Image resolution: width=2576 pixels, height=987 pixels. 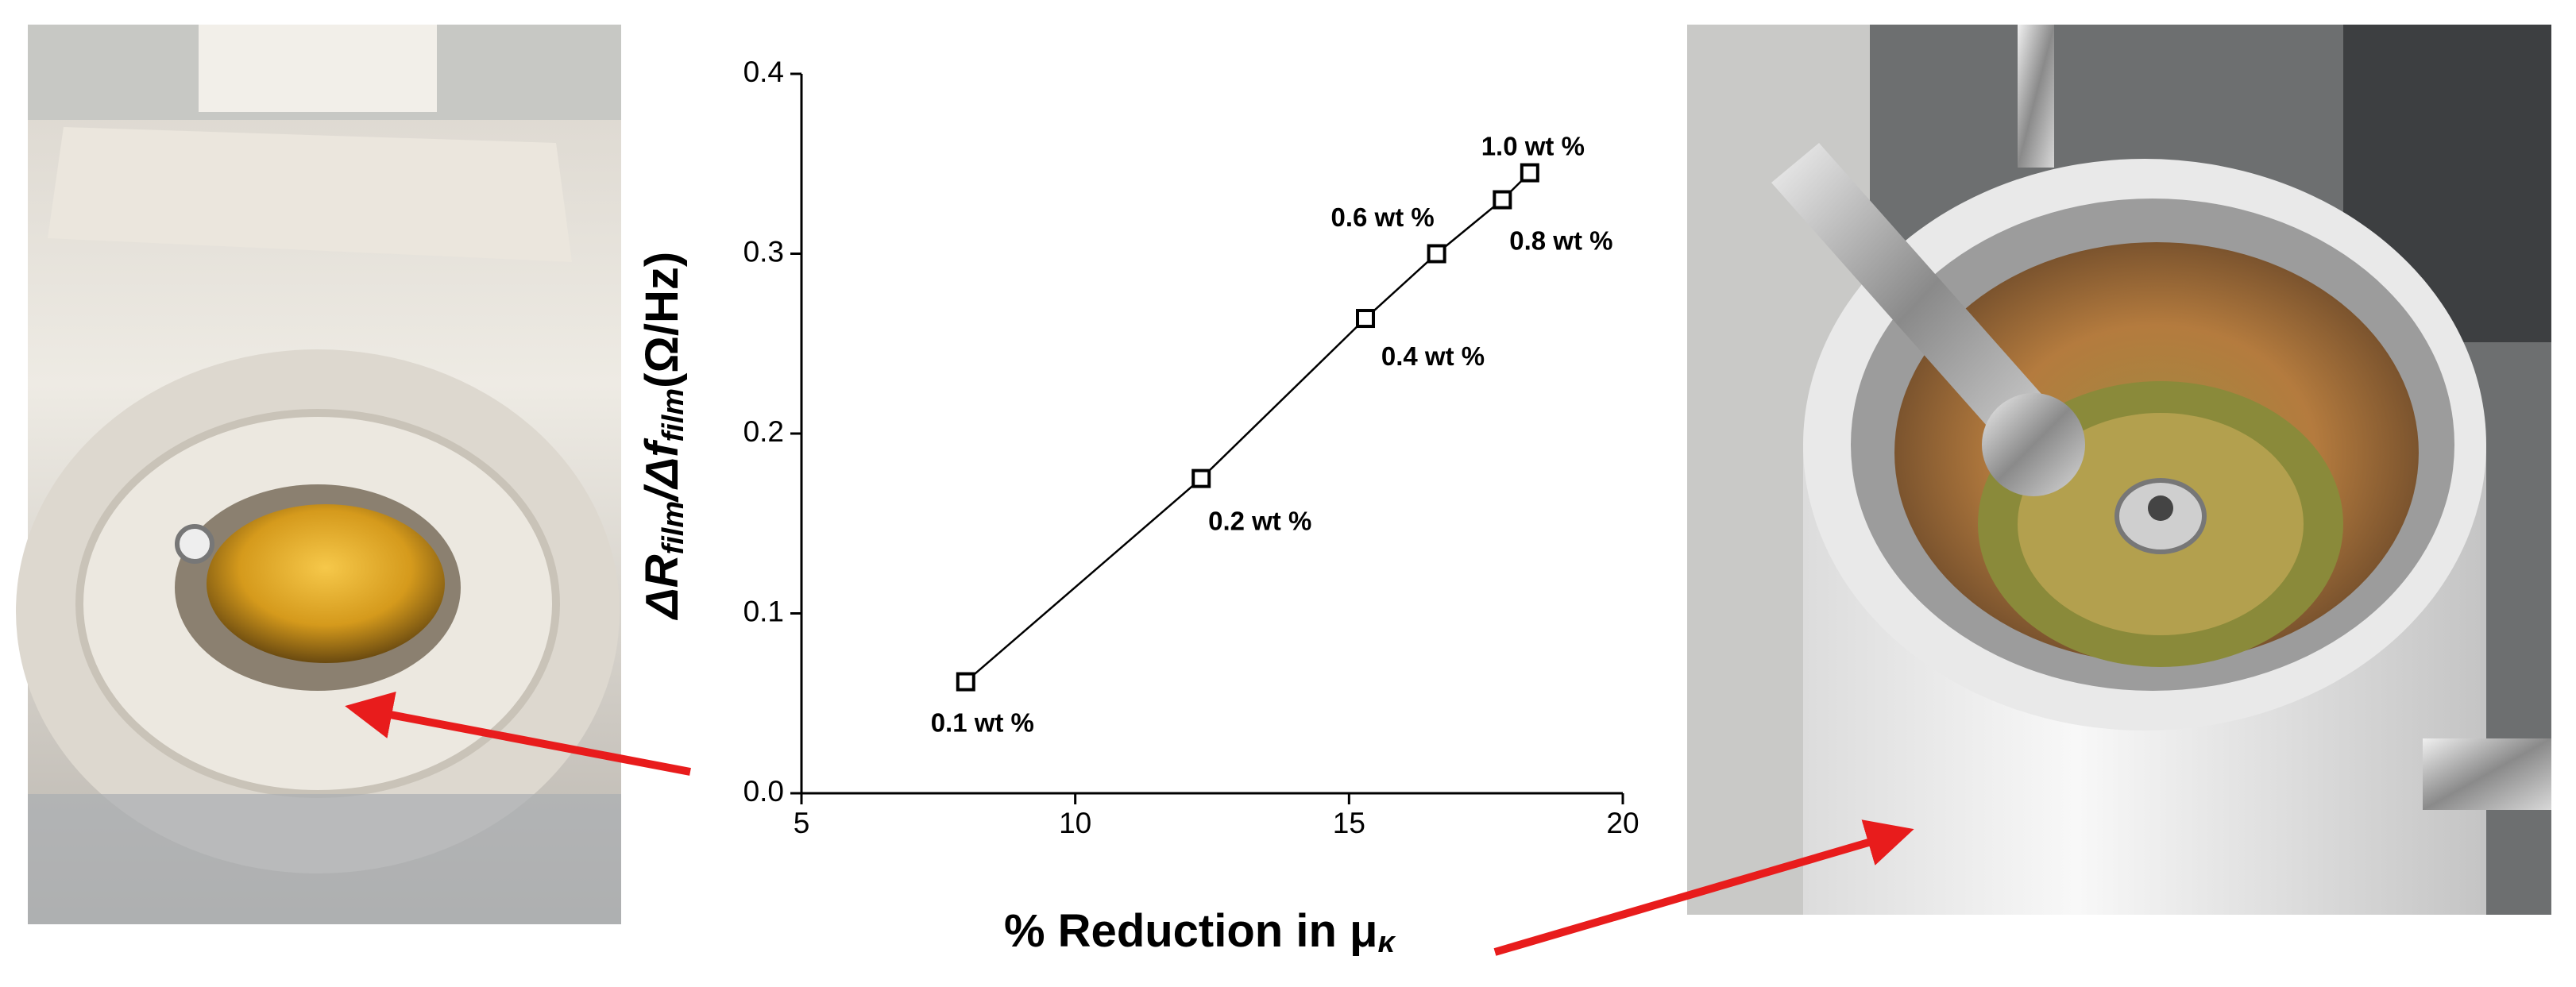 What do you see at coordinates (1622, 823) in the screenshot?
I see `x-tick-label: 20` at bounding box center [1622, 823].